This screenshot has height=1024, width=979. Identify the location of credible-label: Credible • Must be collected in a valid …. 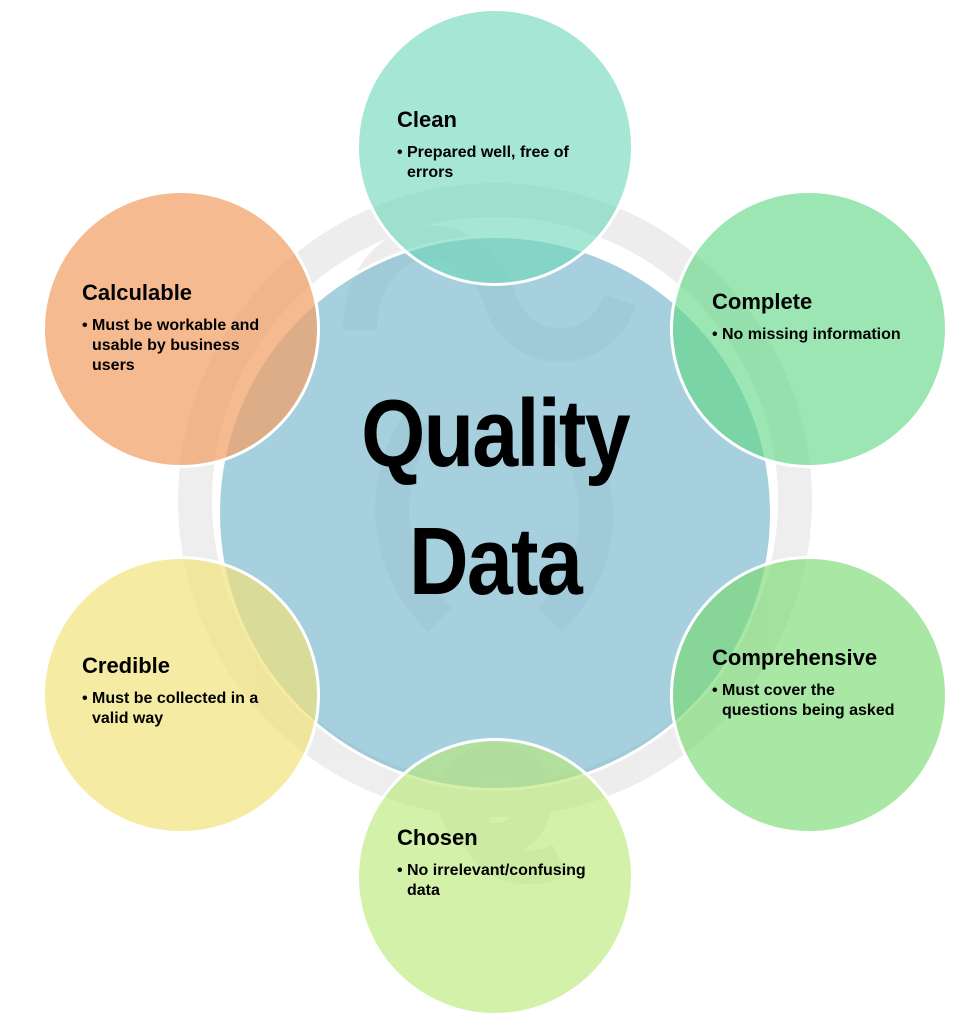
(182, 691).